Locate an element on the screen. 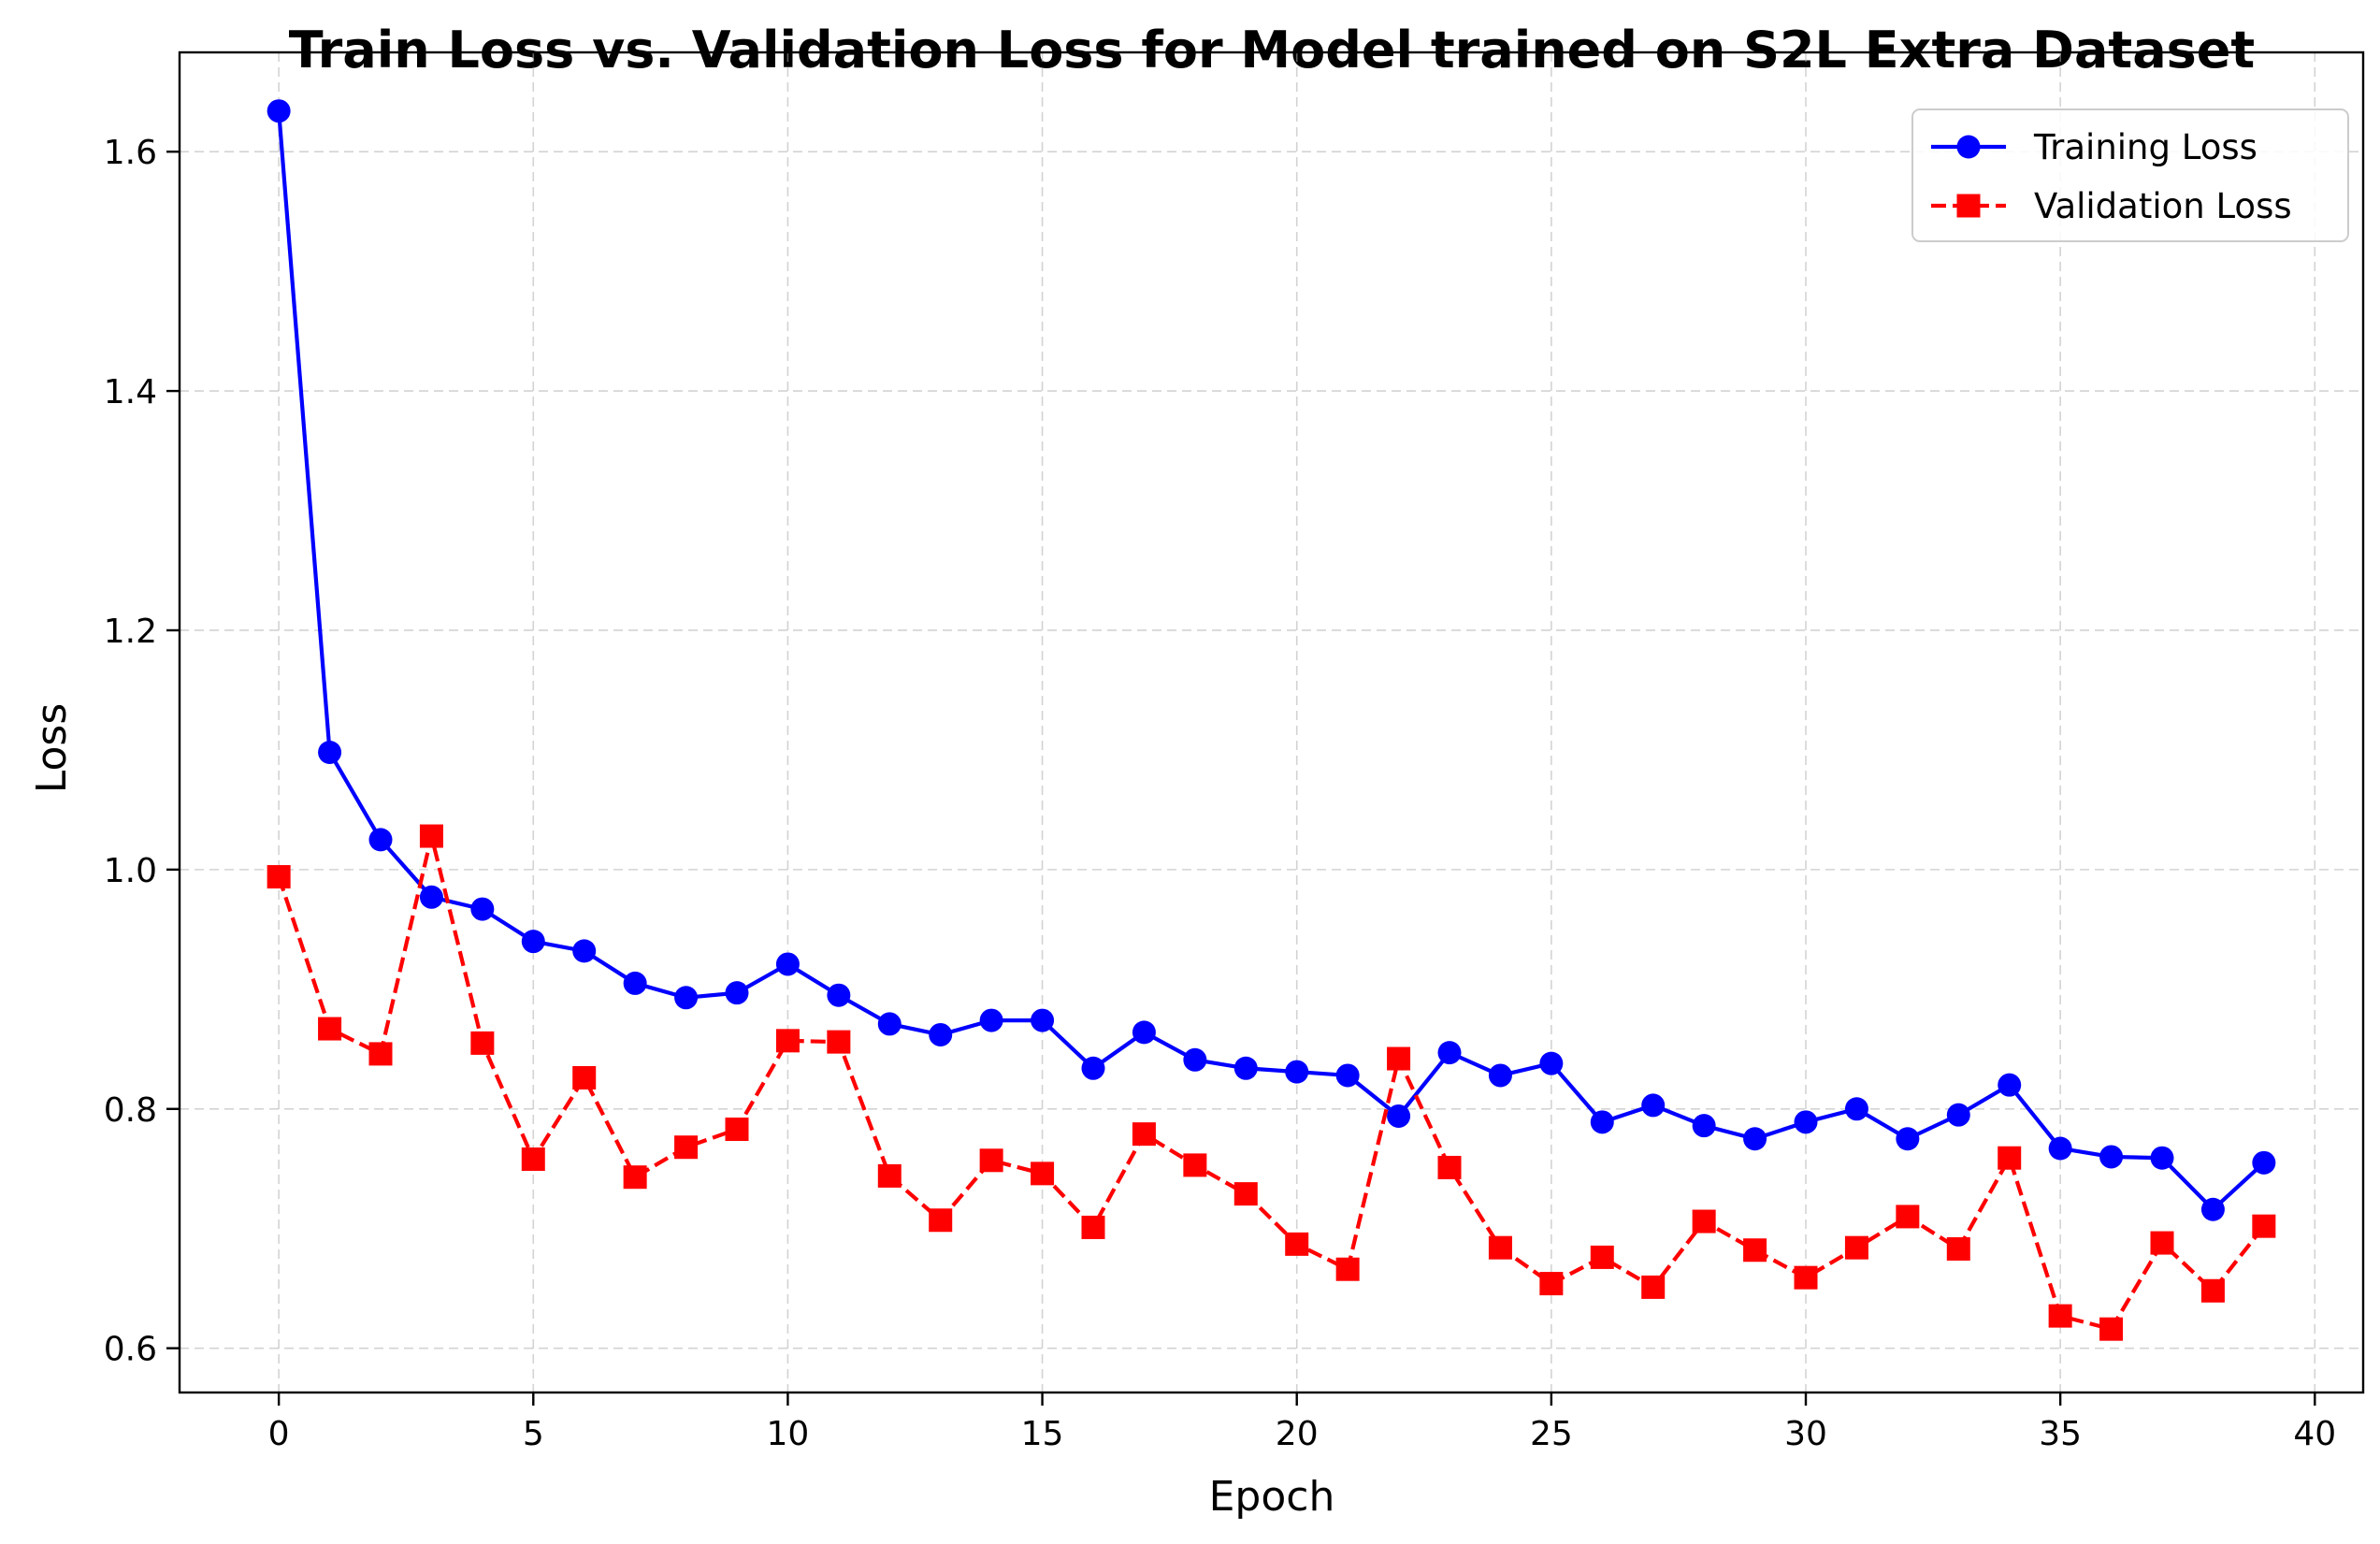 Image resolution: width=2380 pixels, height=1544 pixels. x-tick-label: 20 is located at coordinates (1297, 1434).